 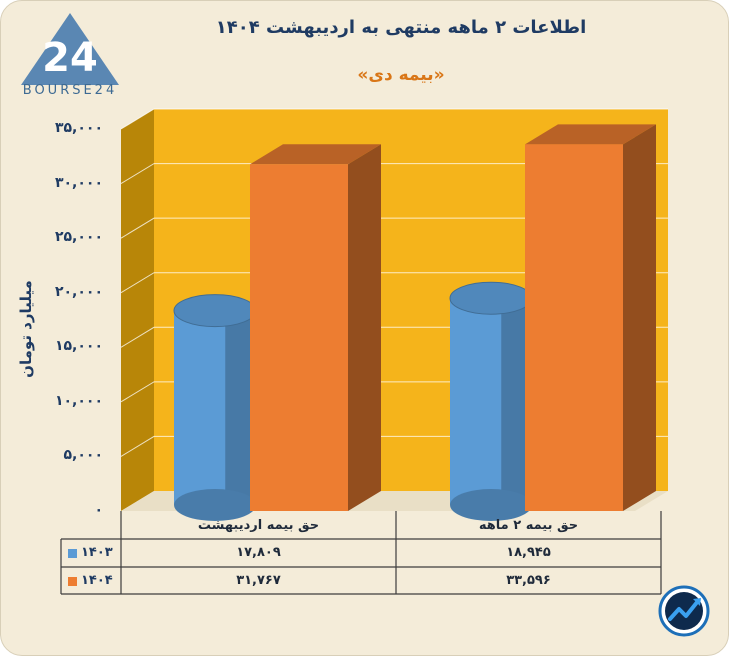 I want to click on y-tick-label: ۱۰,۰۰۰, so click(x=78, y=400).